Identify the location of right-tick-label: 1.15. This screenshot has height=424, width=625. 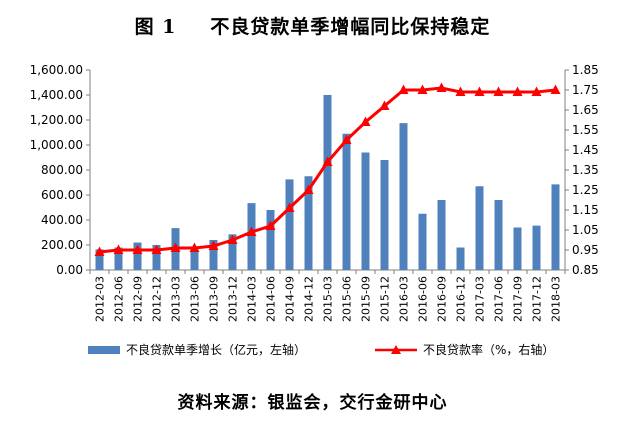
(585, 210).